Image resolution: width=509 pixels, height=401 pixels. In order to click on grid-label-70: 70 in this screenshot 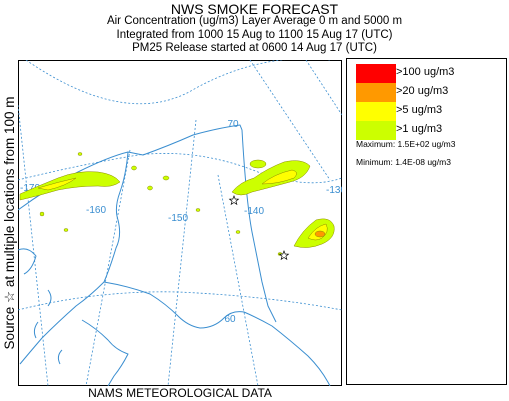, I will do `click(233, 124)`.